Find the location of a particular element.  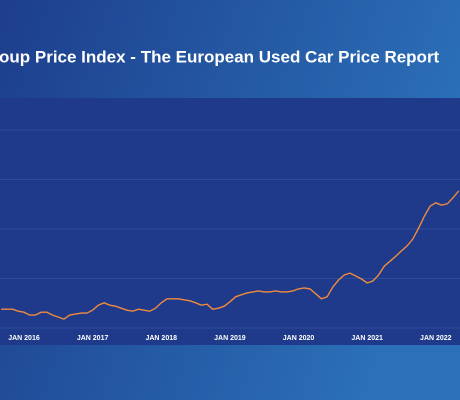

x-tick-label: JAN 2016 is located at coordinates (24, 338).